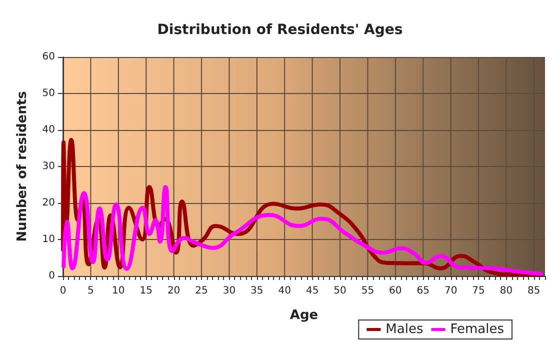  I want to click on x-tick-label: 10, so click(118, 291).